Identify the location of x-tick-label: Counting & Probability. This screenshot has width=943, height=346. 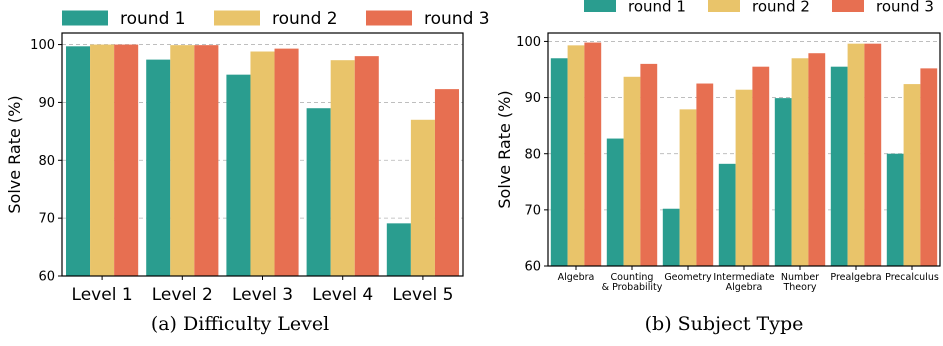
(632, 282).